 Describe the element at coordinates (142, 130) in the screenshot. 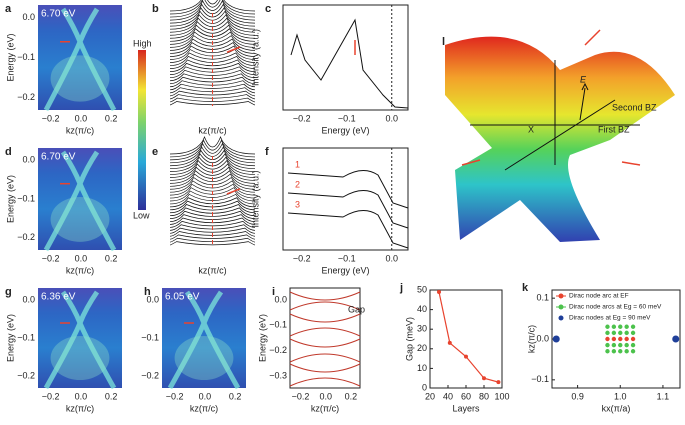

I see `colorbar` at that location.